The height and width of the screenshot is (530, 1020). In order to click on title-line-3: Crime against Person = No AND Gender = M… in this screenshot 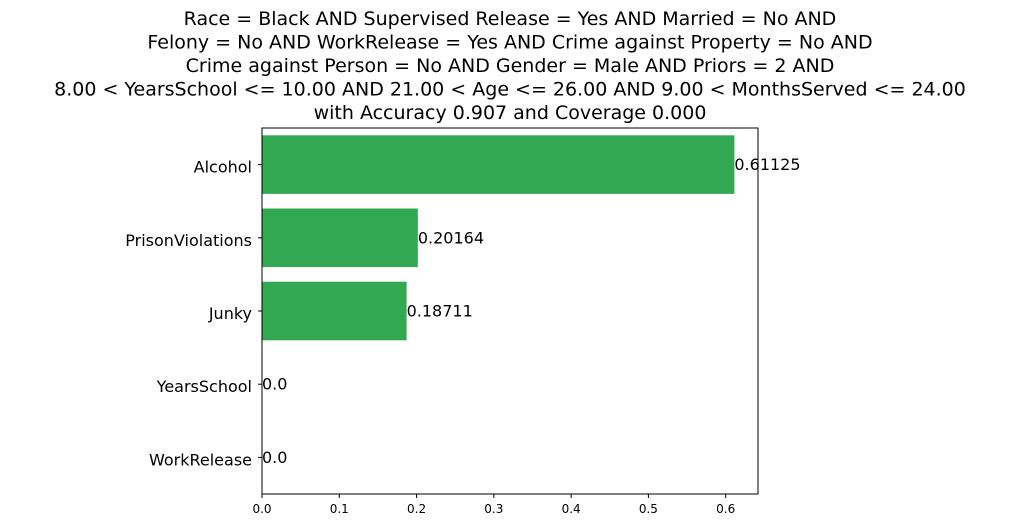, I will do `click(510, 66)`.